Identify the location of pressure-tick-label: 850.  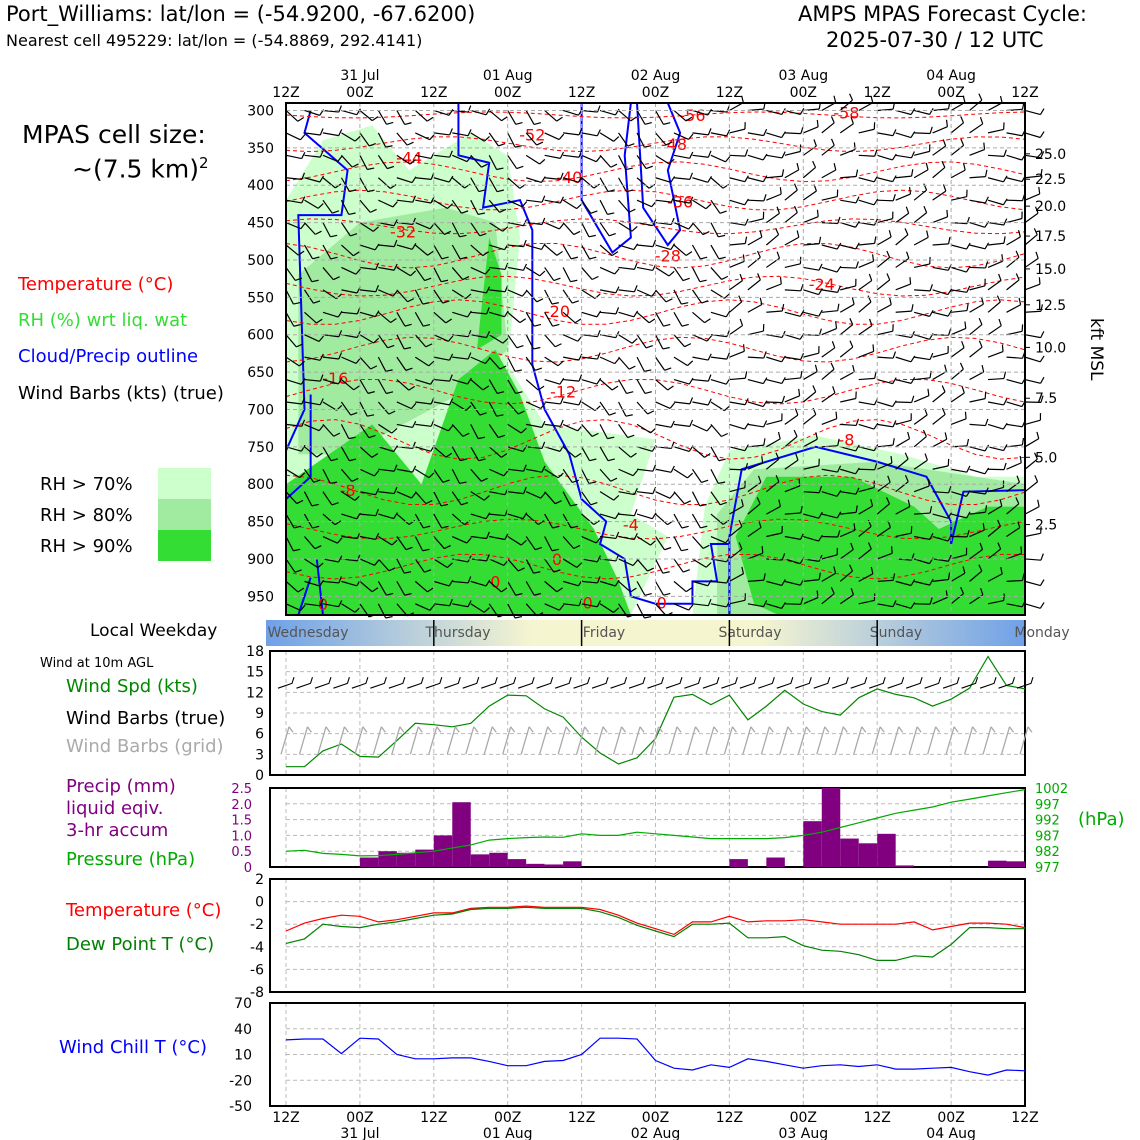
(260, 523).